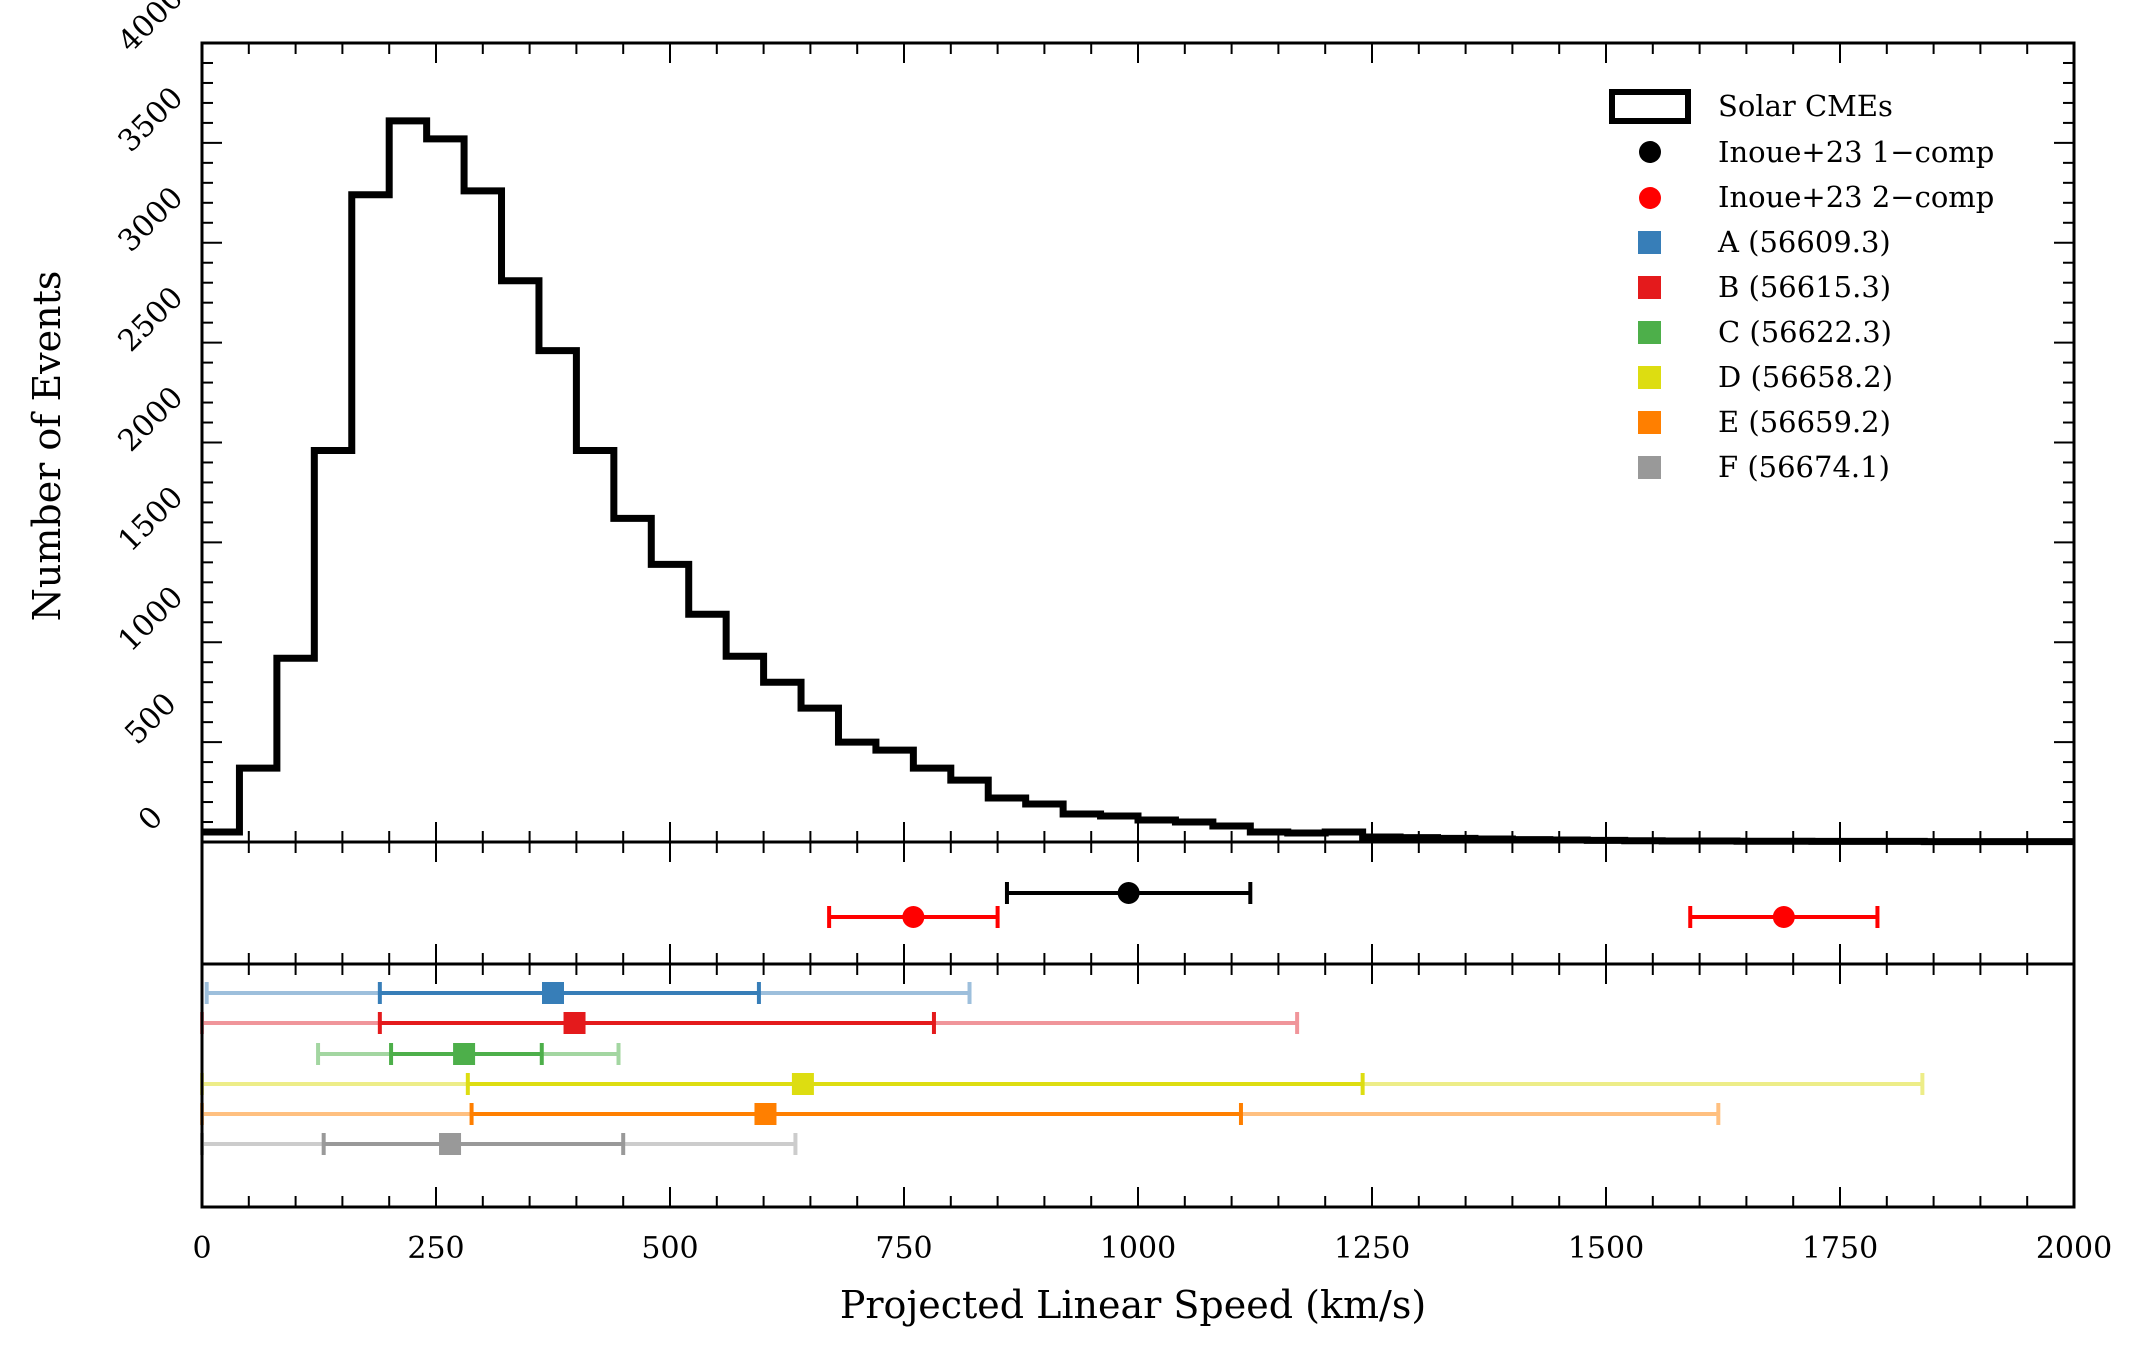 This screenshot has height=1352, width=2133. What do you see at coordinates (1062, 1068) in the screenshot?
I see `epochs-panel` at bounding box center [1062, 1068].